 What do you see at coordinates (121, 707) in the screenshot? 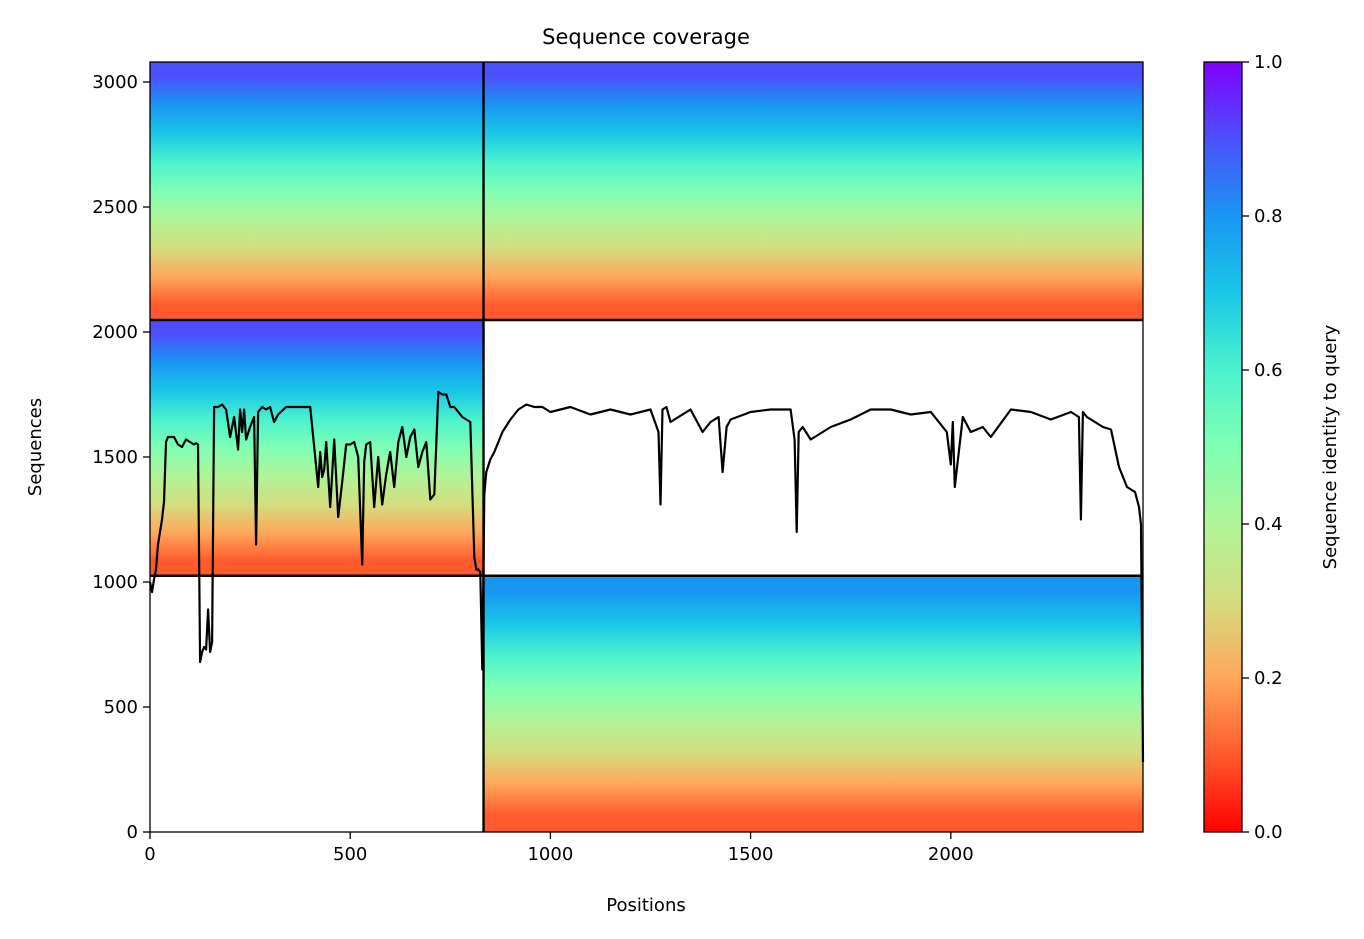
I see `y-tick-label: 500` at bounding box center [121, 707].